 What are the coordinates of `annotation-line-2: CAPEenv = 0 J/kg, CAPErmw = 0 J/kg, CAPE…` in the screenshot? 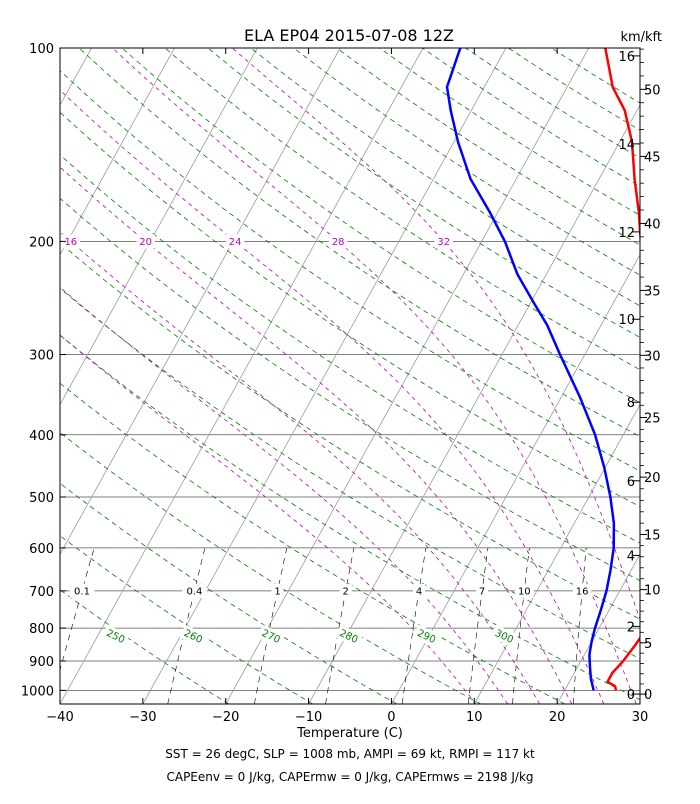 It's located at (349, 777).